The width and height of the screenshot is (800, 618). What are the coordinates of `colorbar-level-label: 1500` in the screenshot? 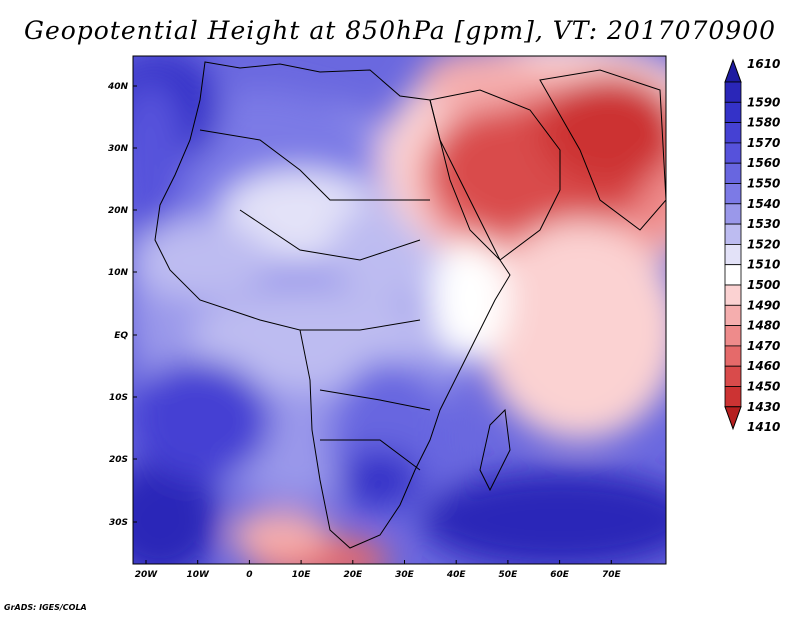 It's located at (763, 285).